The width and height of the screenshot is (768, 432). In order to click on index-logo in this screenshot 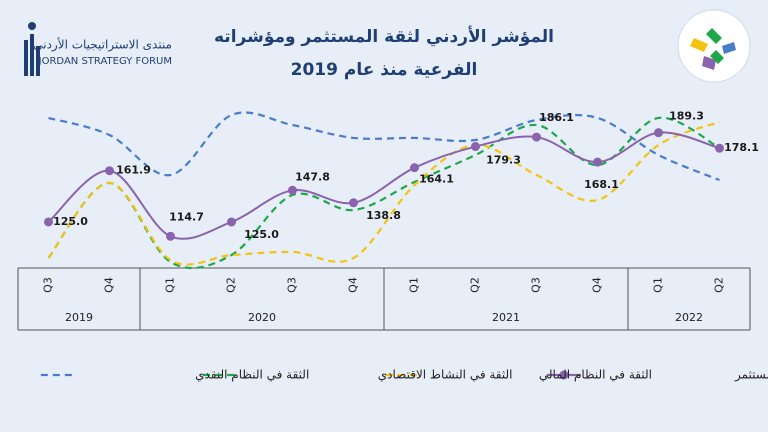, I will do `click(714, 46)`.